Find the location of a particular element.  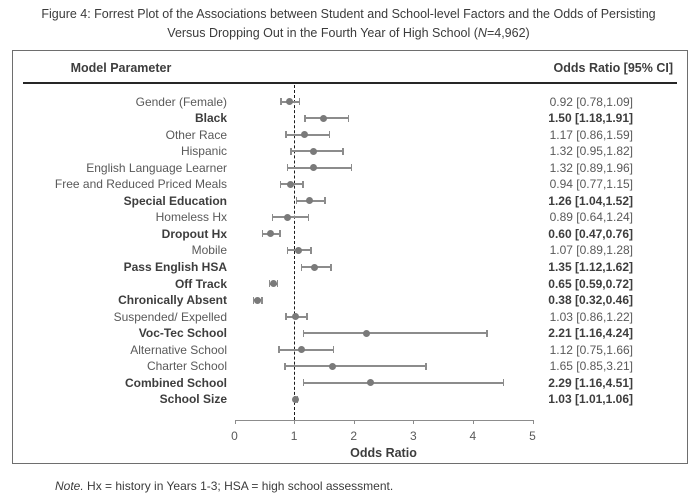

odds-ratio-value: 1.50 [1.18,1.91] is located at coordinates (590, 118).